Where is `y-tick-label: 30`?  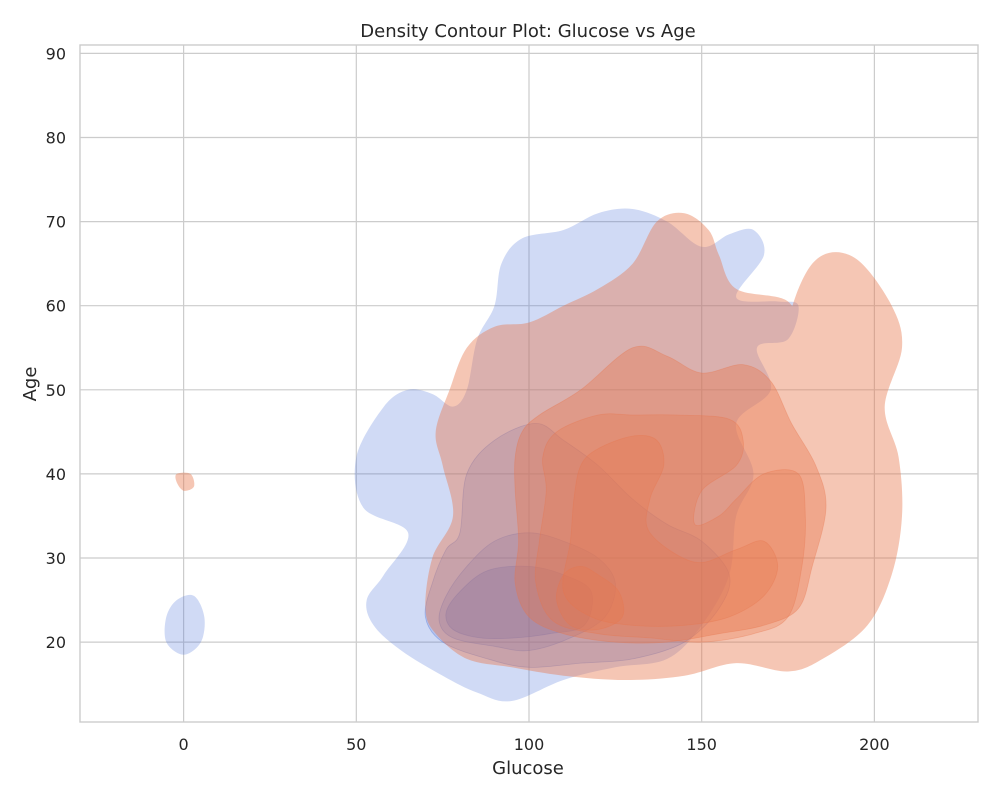
y-tick-label: 30 is located at coordinates (56, 558).